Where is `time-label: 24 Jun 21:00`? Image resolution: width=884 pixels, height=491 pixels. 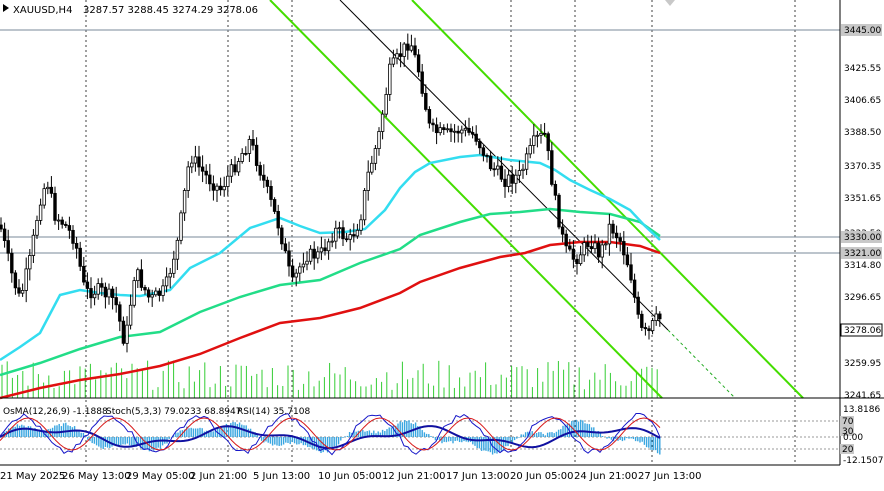 time-label: 24 Jun 21:00 is located at coordinates (606, 476).